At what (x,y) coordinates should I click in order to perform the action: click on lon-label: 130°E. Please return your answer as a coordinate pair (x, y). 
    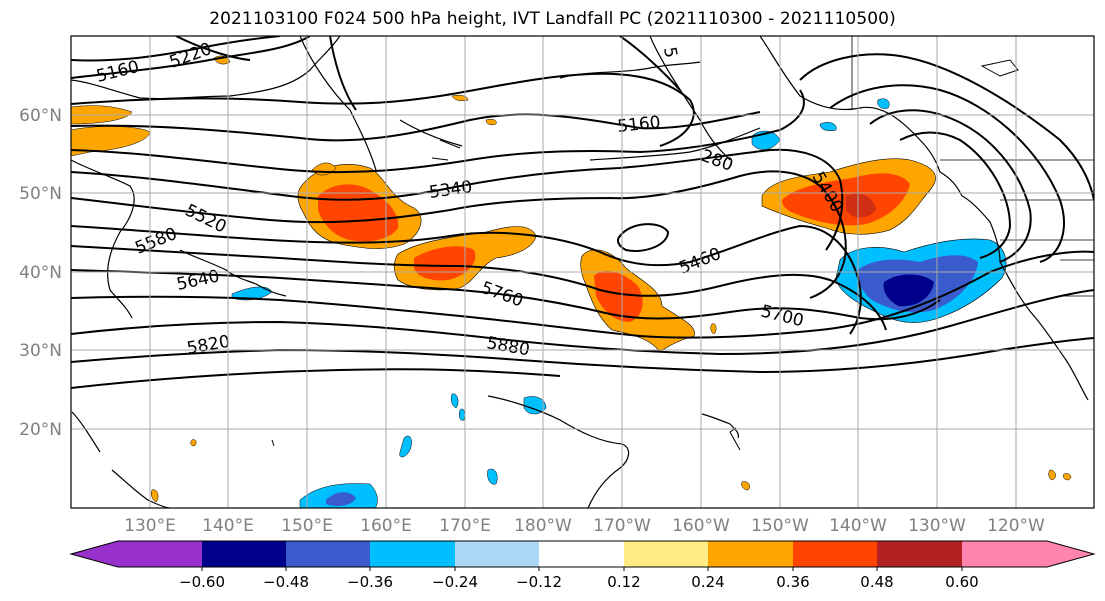
    Looking at the image, I should click on (150, 526).